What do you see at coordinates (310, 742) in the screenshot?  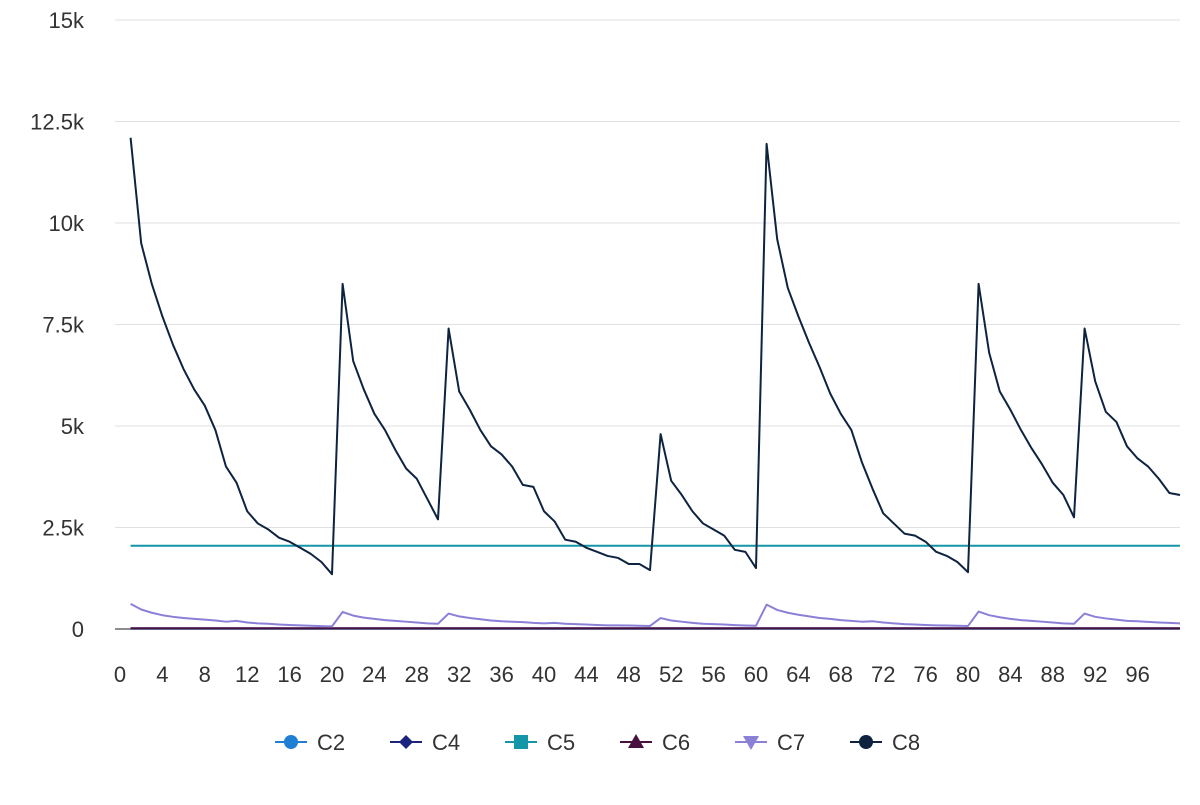 I see `legend-item-c2: C2` at bounding box center [310, 742].